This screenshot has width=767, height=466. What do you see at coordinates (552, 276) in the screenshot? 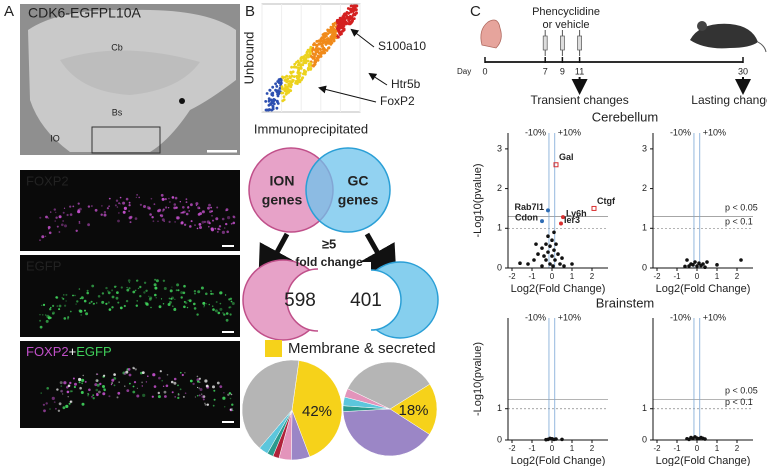
I see `x-tick-label: 0` at bounding box center [552, 276].